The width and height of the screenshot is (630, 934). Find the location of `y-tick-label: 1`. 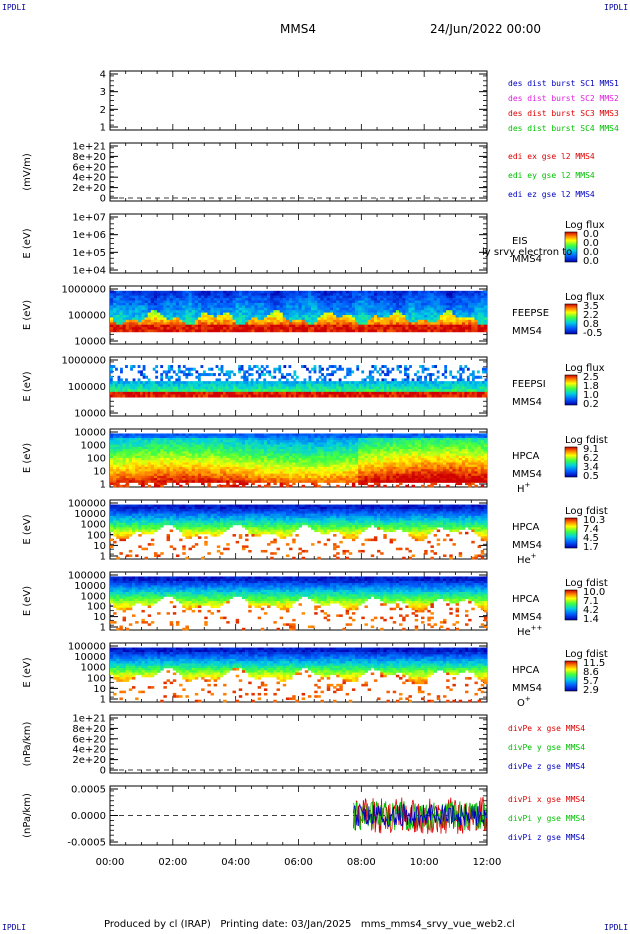

y-tick-label: 1 is located at coordinates (103, 128).